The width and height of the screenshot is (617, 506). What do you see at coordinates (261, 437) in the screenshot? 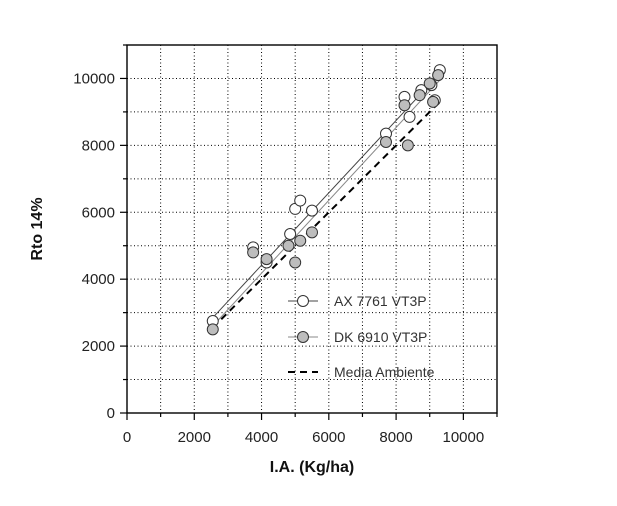
I see `x-tick-label: 4000` at bounding box center [261, 437].